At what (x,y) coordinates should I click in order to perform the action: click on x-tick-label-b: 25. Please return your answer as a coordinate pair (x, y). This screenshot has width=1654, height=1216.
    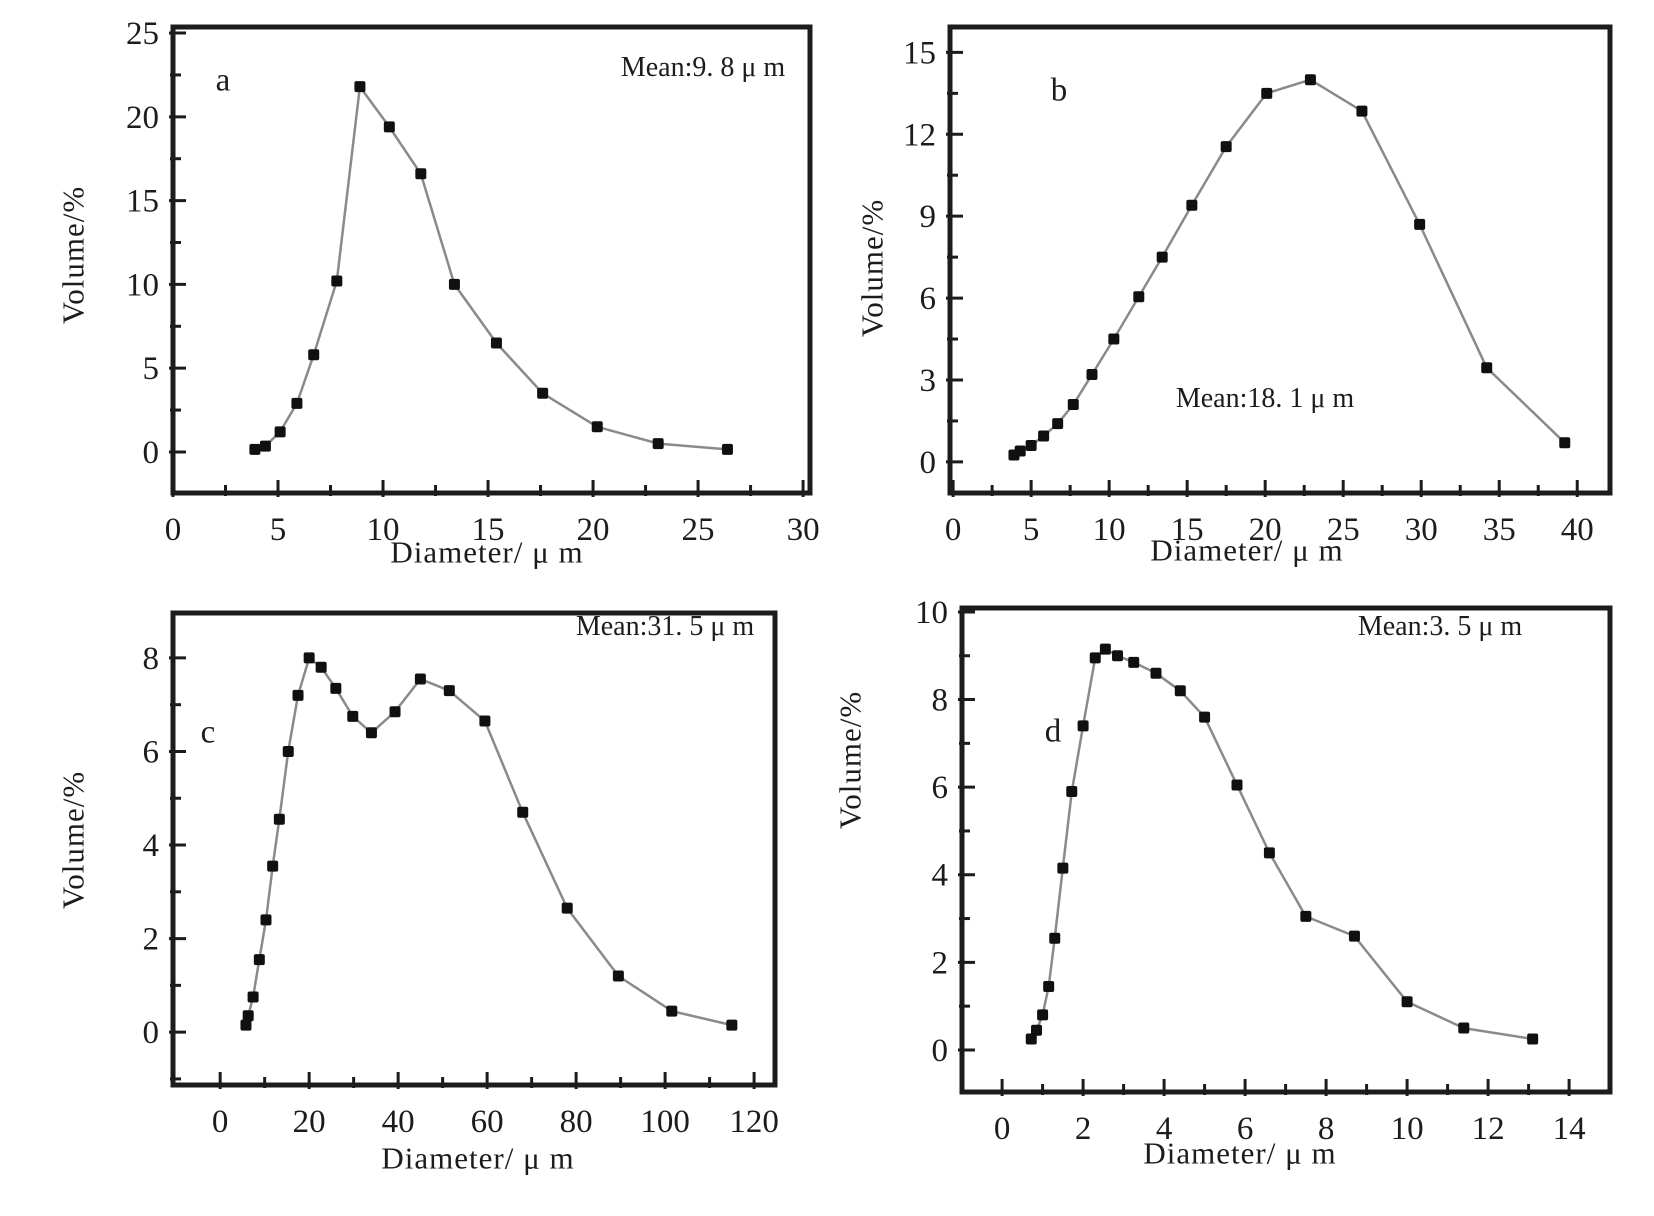
    Looking at the image, I should click on (1343, 530).